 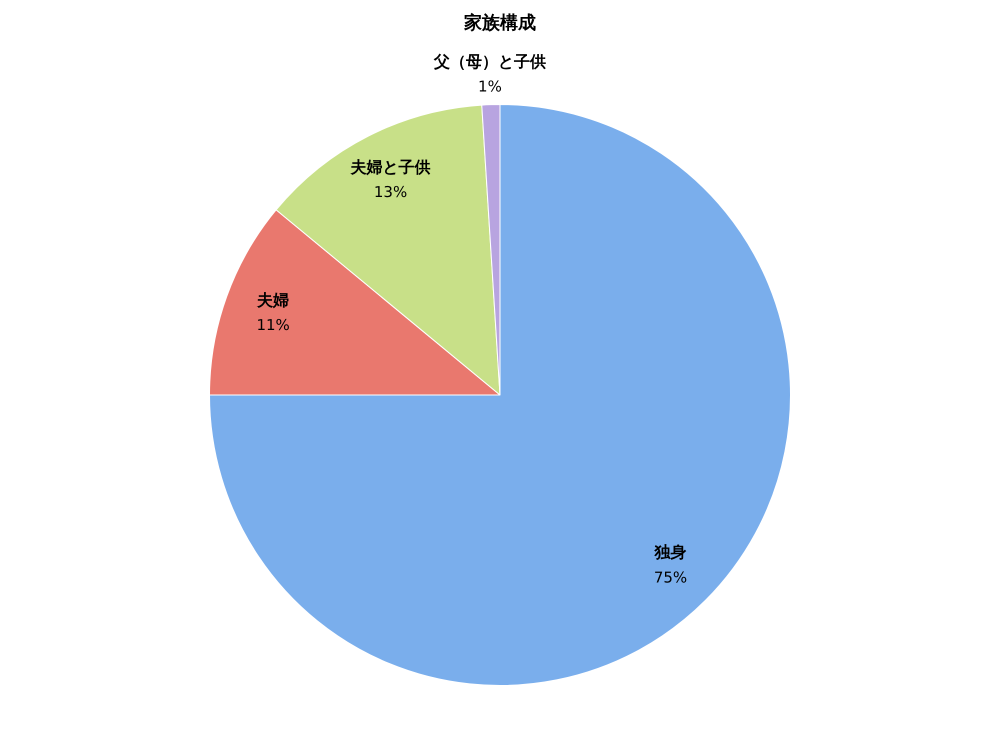 What do you see at coordinates (390, 166) in the screenshot?
I see `slice-label: 夫婦と子供` at bounding box center [390, 166].